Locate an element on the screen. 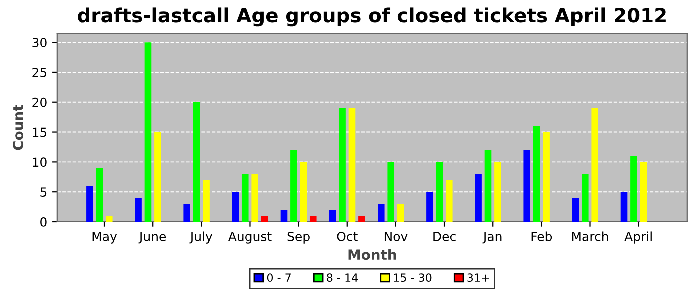  y-tick-label: 25 is located at coordinates (39, 73).